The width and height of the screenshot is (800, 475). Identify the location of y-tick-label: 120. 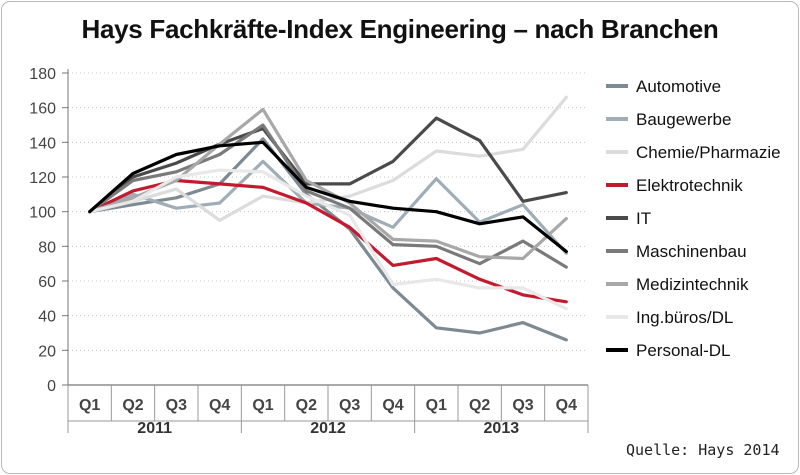
(42, 178).